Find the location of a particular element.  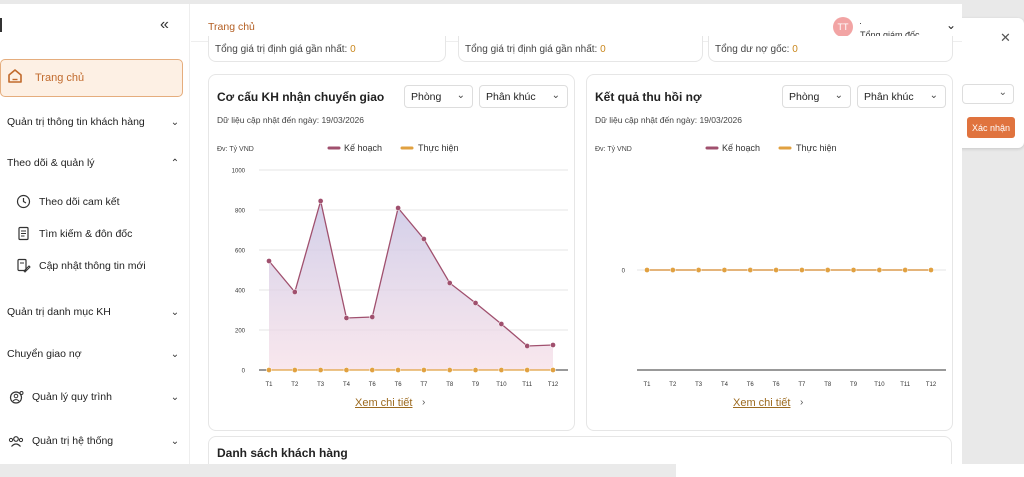

y-tick-label: 800 is located at coordinates (240, 212).